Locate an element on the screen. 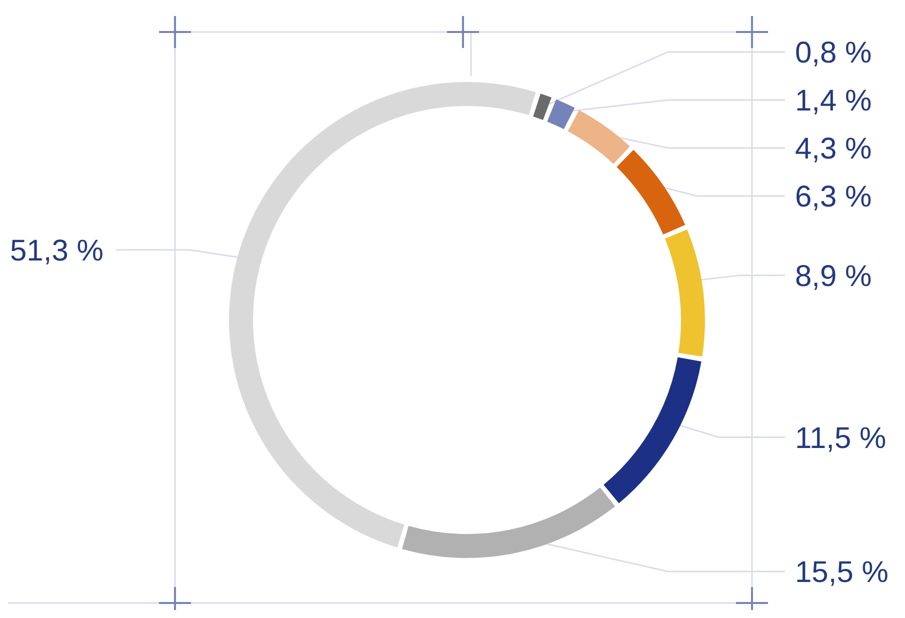  data-label: 11,5 % is located at coordinates (840, 438).